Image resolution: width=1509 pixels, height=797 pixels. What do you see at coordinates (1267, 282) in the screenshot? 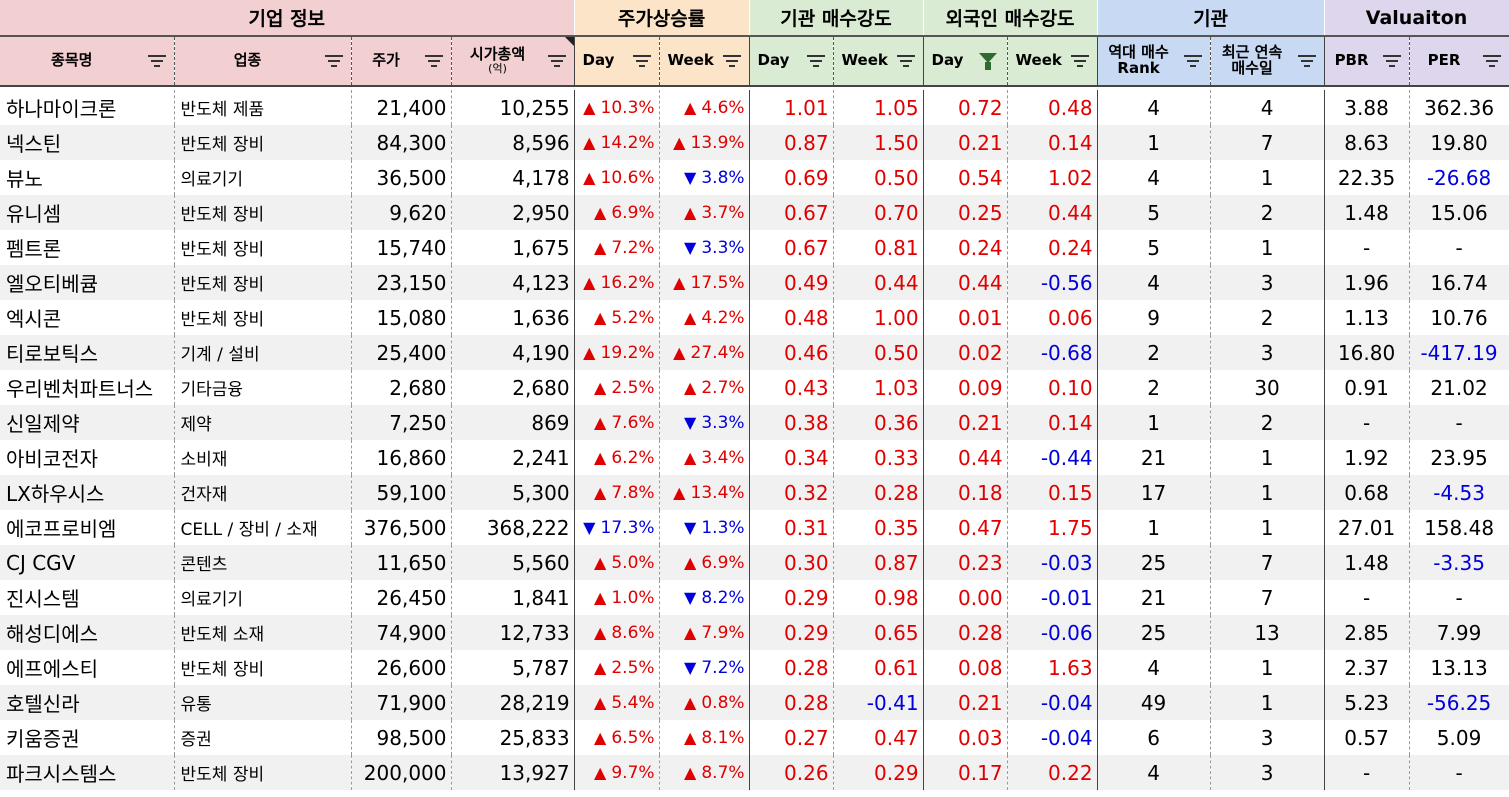
I see `consecutive-days-cell: 3` at bounding box center [1267, 282].